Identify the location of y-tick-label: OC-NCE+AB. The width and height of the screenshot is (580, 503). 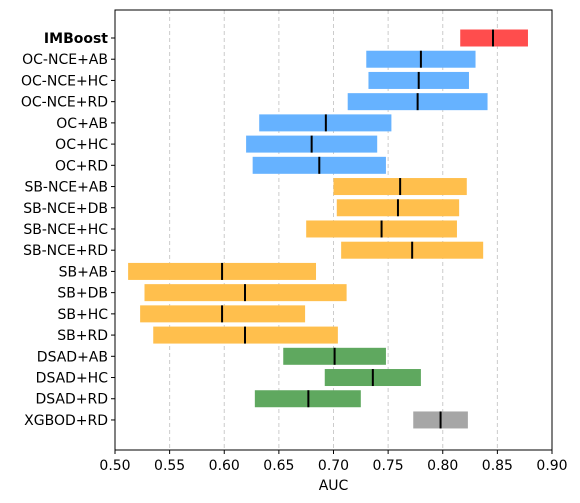
(65, 60).